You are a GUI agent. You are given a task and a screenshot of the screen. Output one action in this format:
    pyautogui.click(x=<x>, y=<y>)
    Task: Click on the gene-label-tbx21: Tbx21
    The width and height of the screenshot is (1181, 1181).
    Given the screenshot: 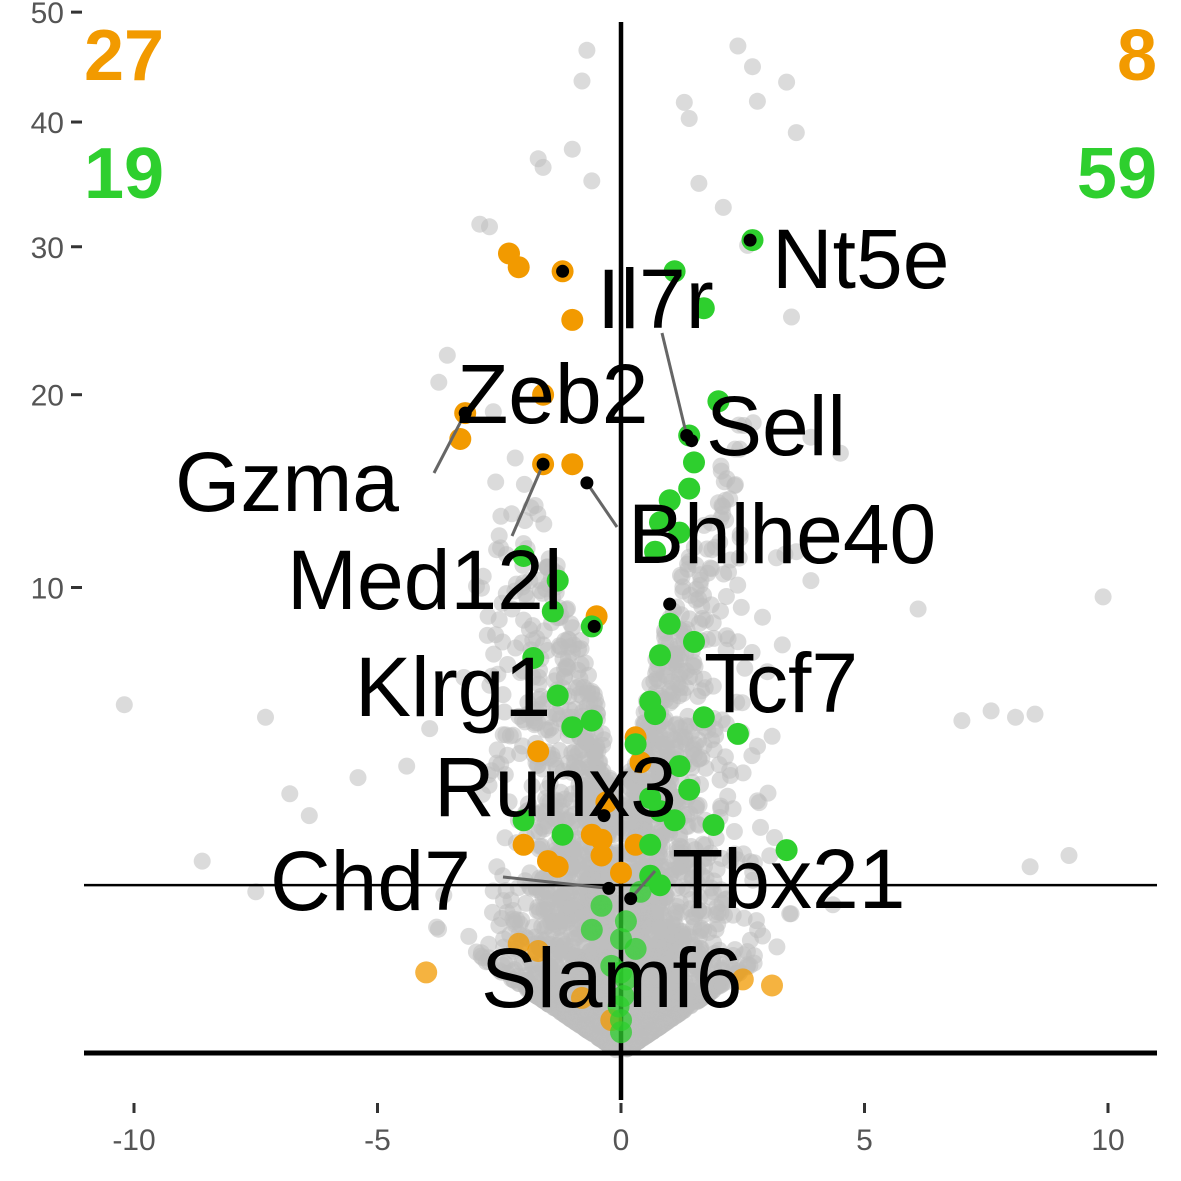 What is the action you would take?
    pyautogui.click(x=788, y=879)
    